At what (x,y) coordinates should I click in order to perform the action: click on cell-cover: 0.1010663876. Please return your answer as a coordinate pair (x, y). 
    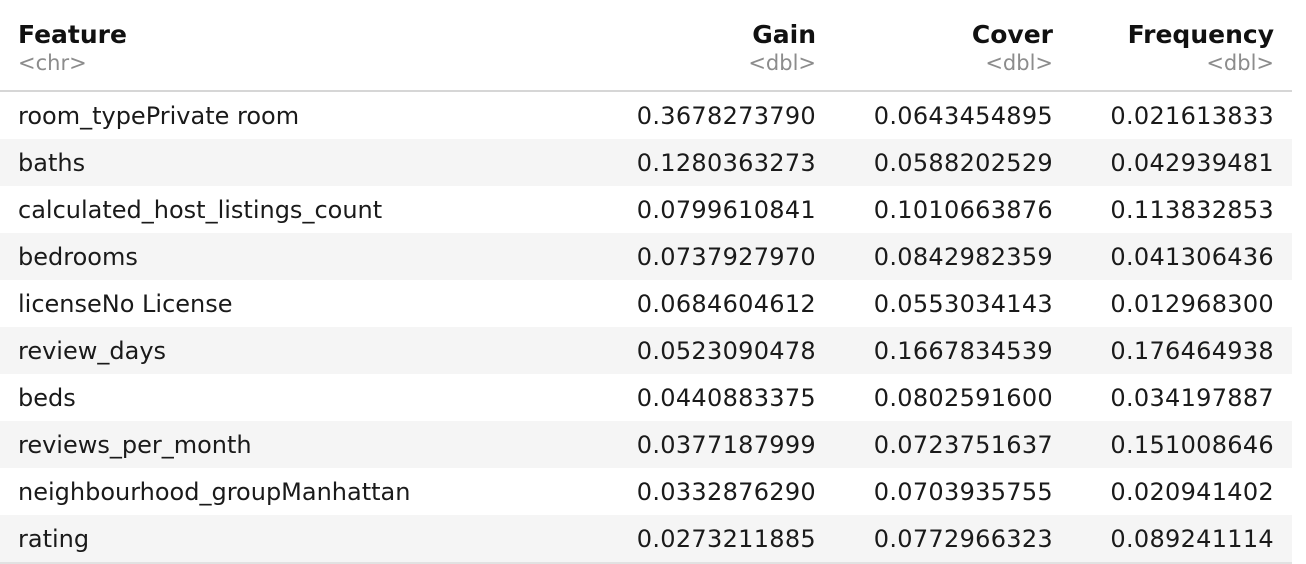
    Looking at the image, I should click on (963, 209).